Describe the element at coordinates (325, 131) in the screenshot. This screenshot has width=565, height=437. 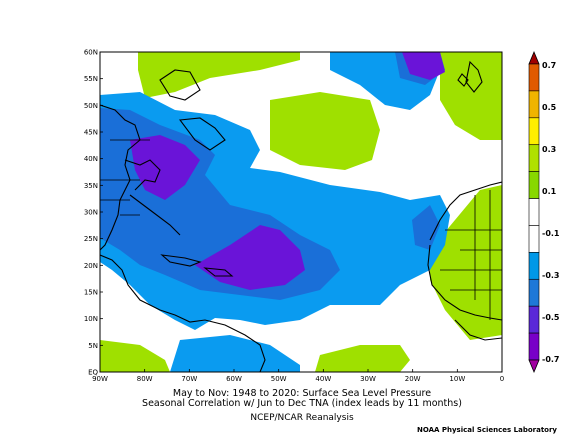
I see `contour-green-central-north` at that location.